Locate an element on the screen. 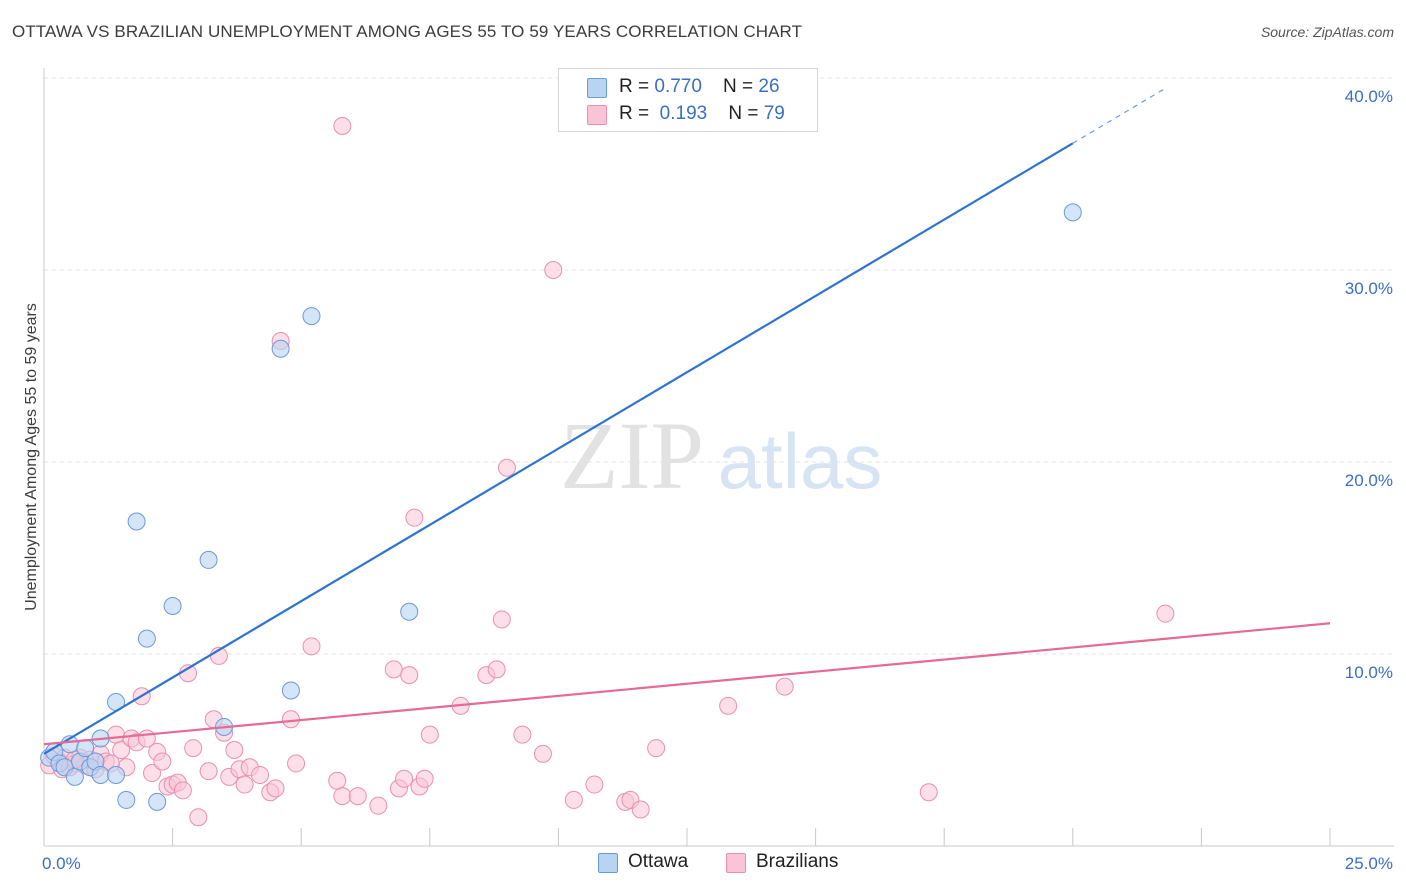  brazilians-n-label: N = is located at coordinates (746, 113).